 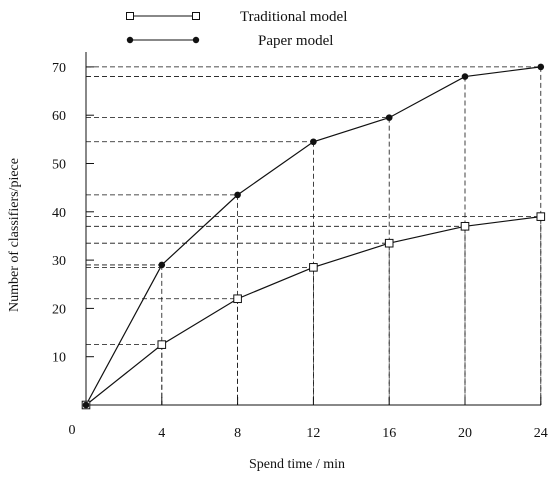 What do you see at coordinates (389, 433) in the screenshot?
I see `x-tick-label: 16` at bounding box center [389, 433].